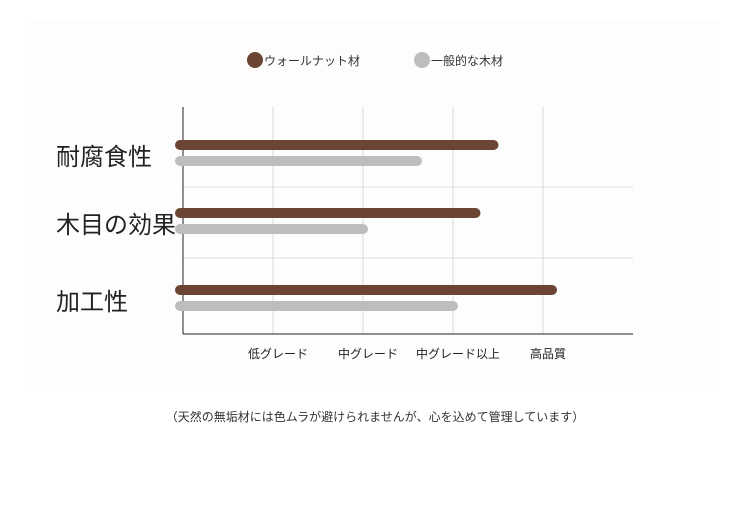 Image resolution: width=750 pixels, height=505 pixels. Describe the element at coordinates (548, 353) in the screenshot. I see `x-tick-label: 高品質` at that location.